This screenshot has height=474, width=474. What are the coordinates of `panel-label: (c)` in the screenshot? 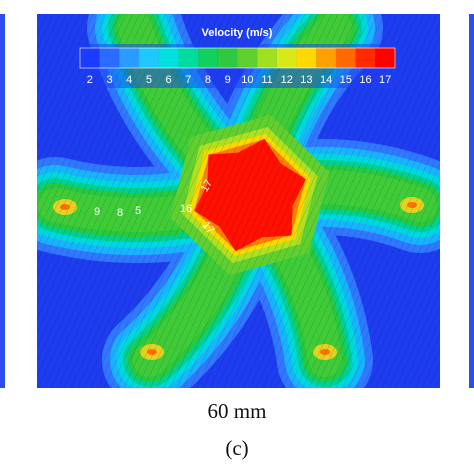 It's located at (236, 448).